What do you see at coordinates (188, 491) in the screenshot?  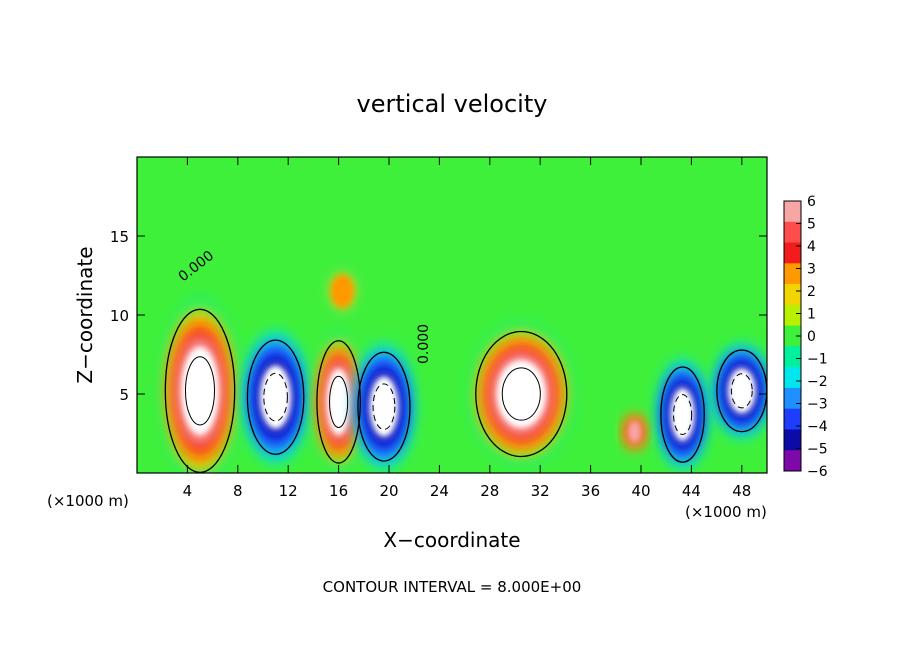 I see `x-tick-label: 4` at bounding box center [188, 491].